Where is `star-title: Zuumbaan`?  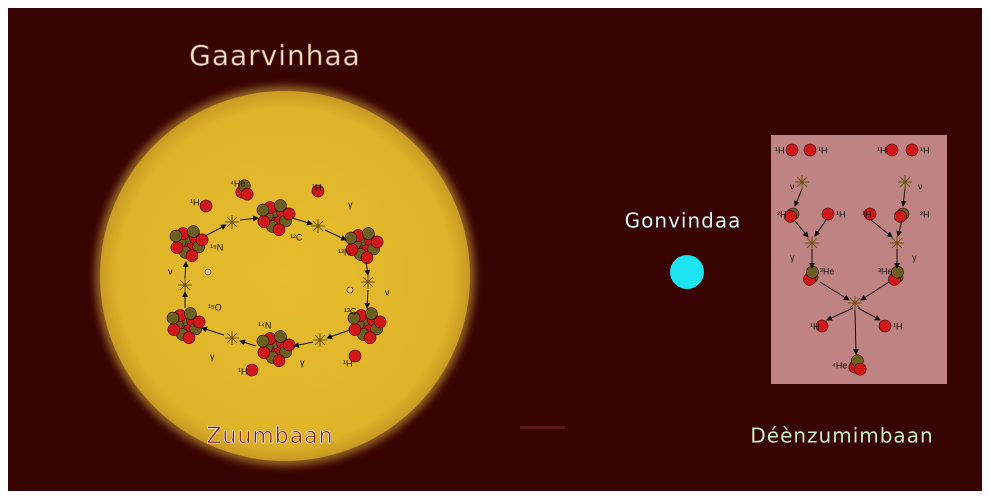
star-title: Zuumbaan is located at coordinates (269, 436).